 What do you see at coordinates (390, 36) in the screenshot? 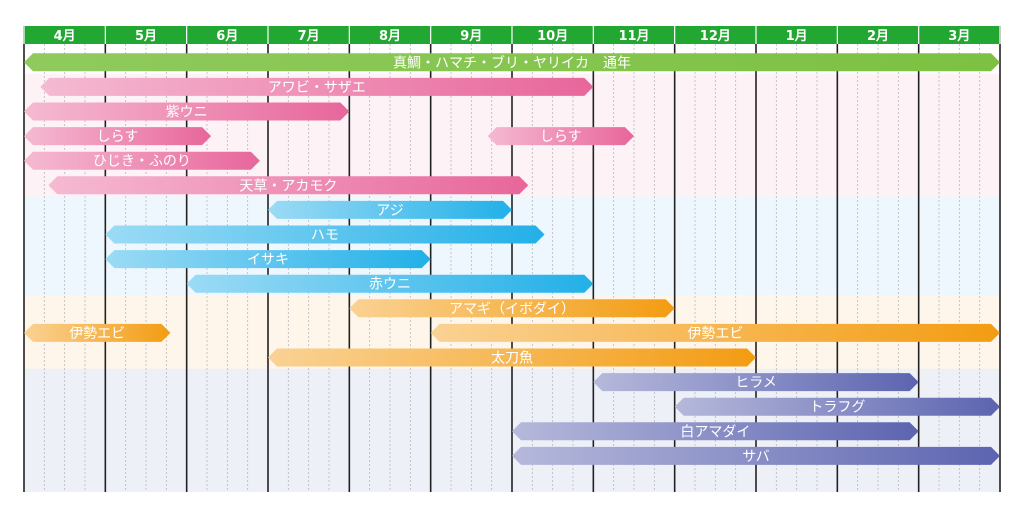
I see `month-tick-label: 8月` at bounding box center [390, 36].